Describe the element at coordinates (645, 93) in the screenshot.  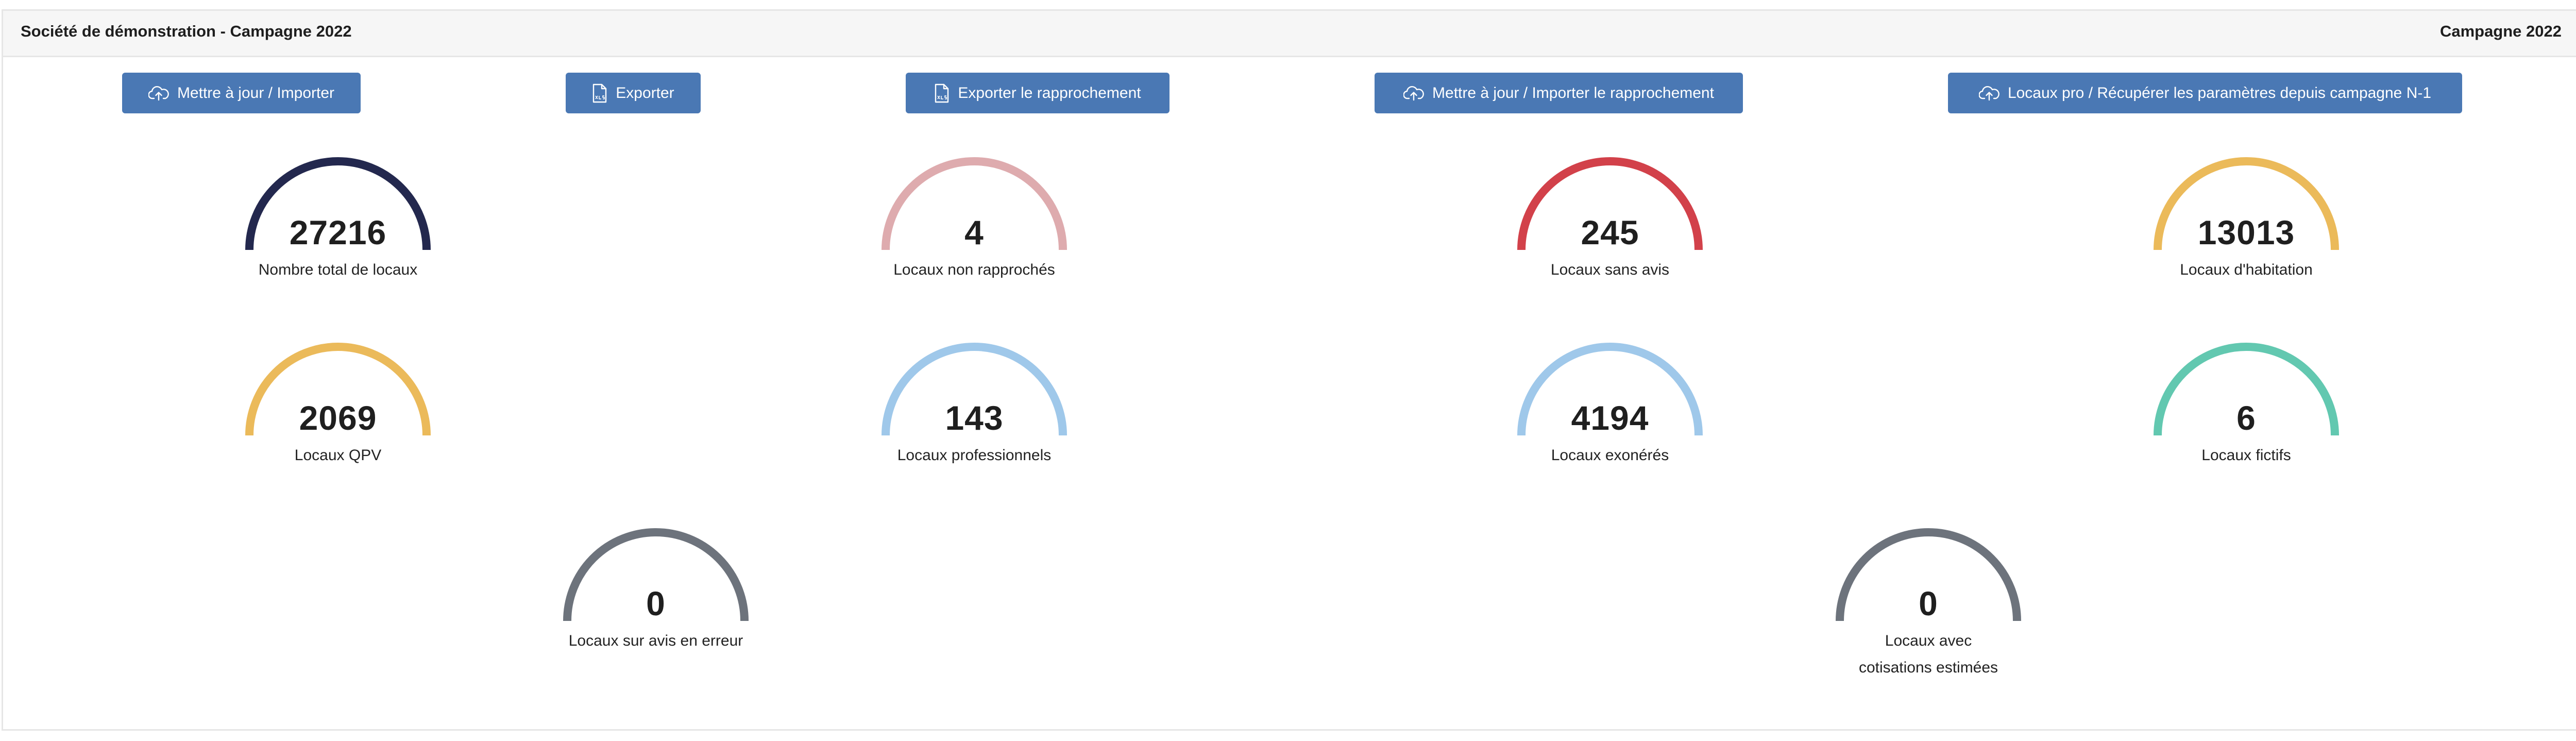
I see `export-label: Exporter` at that location.